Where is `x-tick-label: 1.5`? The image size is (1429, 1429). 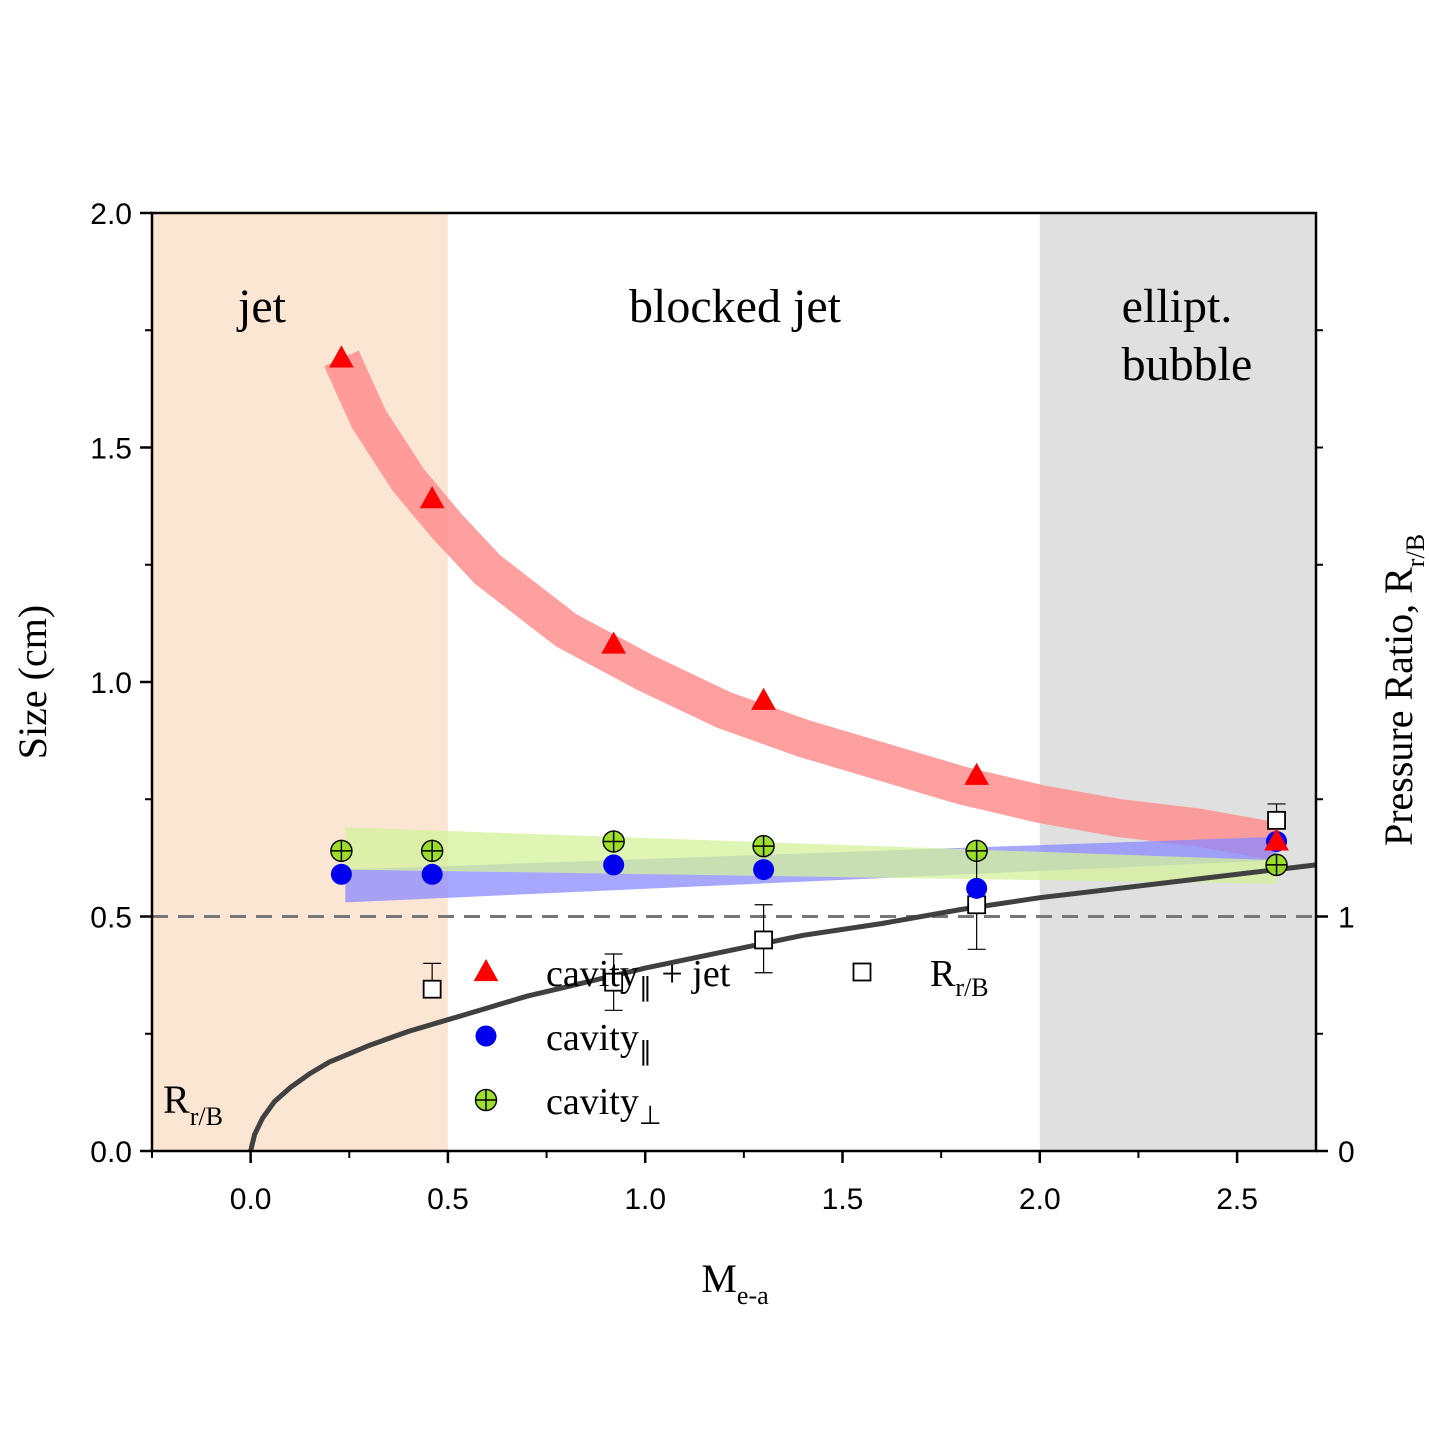 x-tick-label: 1.5 is located at coordinates (843, 1199).